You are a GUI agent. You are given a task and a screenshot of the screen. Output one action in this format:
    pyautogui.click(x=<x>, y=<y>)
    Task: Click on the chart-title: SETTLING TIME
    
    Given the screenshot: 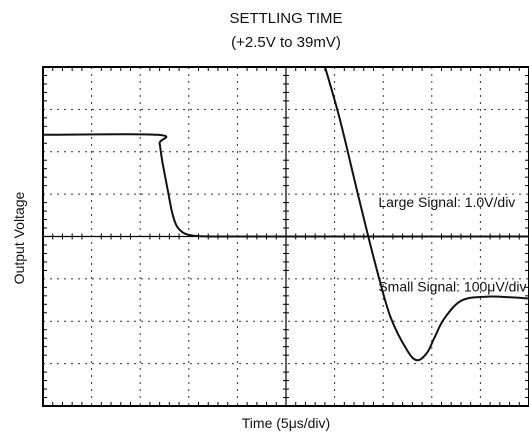 What is the action you would take?
    pyautogui.click(x=286, y=18)
    